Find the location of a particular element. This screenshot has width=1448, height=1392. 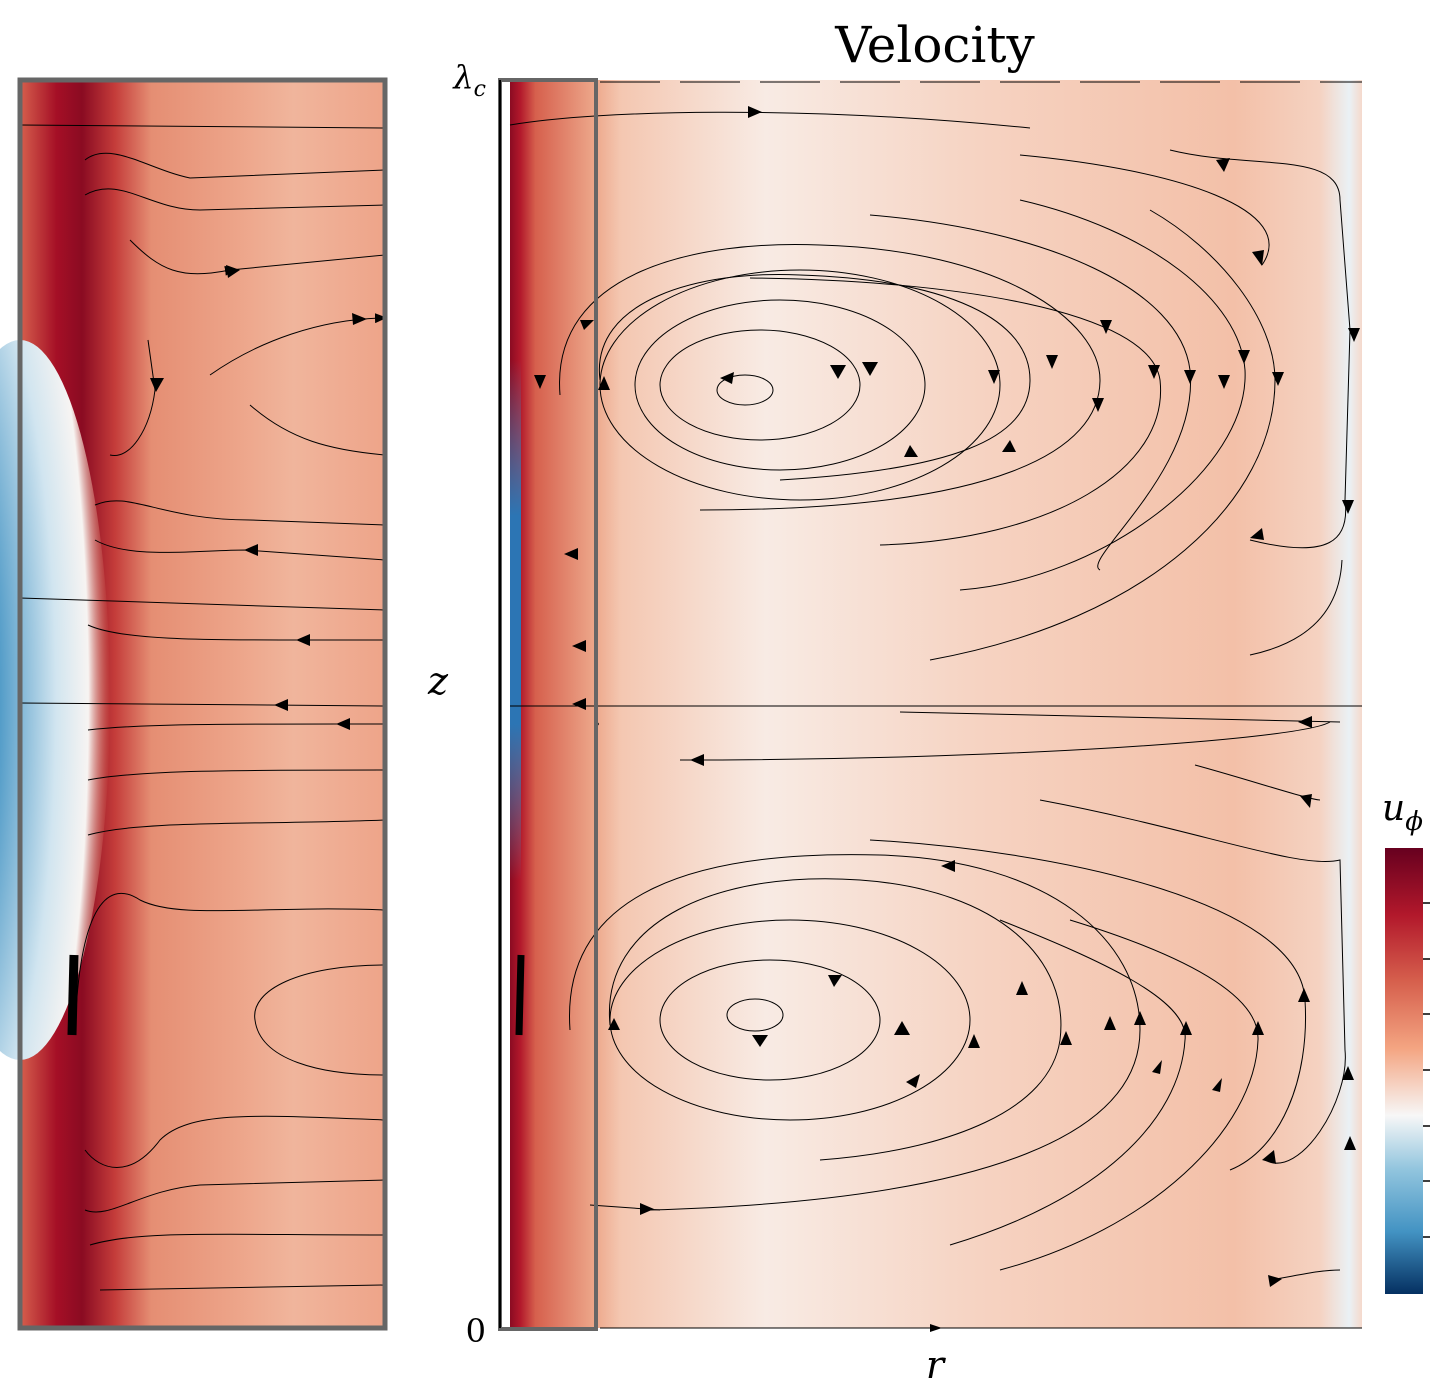

inset-arrows is located at coordinates (258, 497).